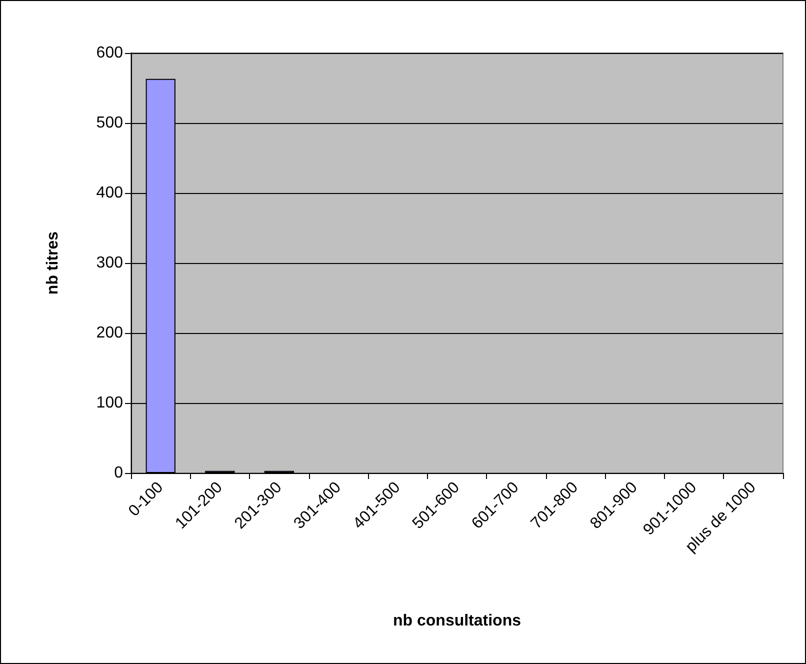 Image resolution: width=806 pixels, height=664 pixels. Describe the element at coordinates (53, 263) in the screenshot. I see `y-axis-title: nb titres` at that location.